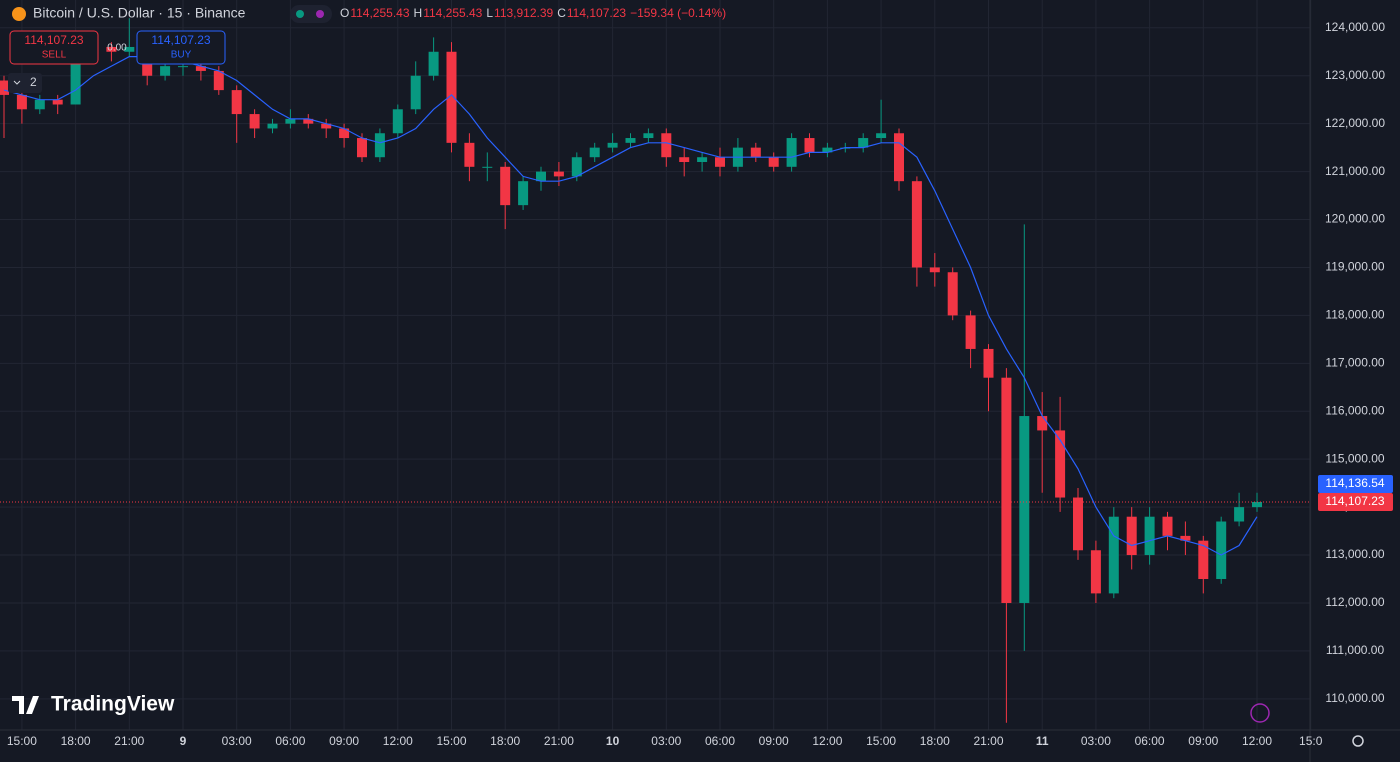 The image size is (1400, 762). Describe the element at coordinates (1354, 410) in the screenshot. I see `y-tick-label: 116,000.00` at that location.